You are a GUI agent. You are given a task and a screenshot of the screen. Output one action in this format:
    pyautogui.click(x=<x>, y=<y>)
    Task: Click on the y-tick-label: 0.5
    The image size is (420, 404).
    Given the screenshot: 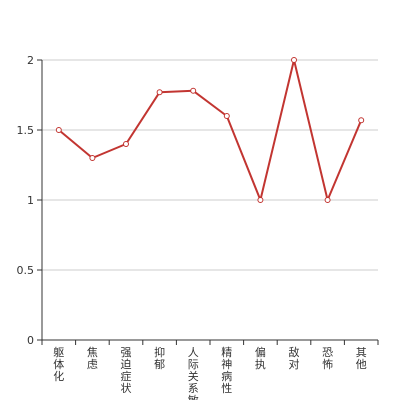 What is the action you would take?
    pyautogui.click(x=26, y=270)
    